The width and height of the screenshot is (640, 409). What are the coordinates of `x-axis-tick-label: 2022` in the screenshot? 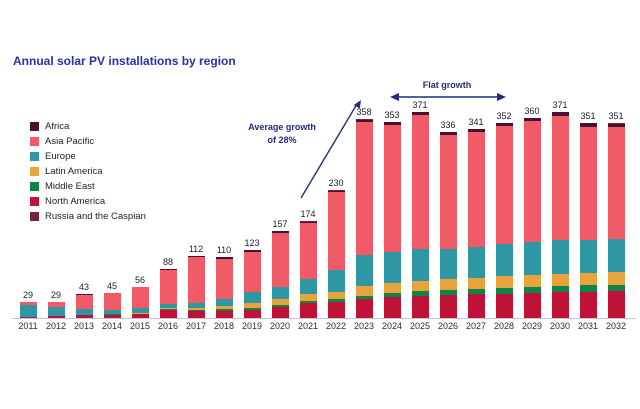 It's located at (336, 326).